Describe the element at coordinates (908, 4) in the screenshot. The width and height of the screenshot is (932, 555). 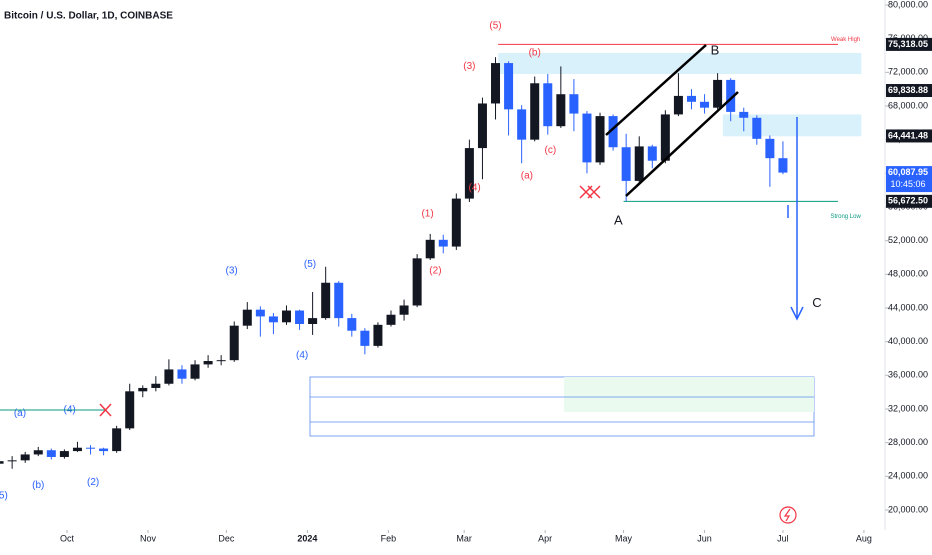
I see `y-tick-label: 80,000.00` at that location.